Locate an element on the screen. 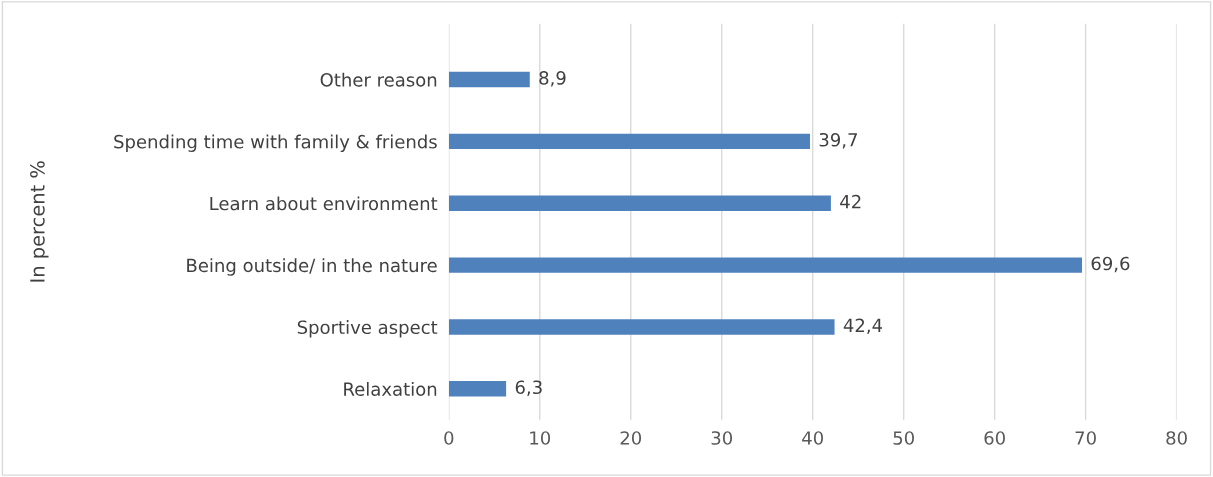 The image size is (1213, 477). y-tick-label: Being outside/ in the nature is located at coordinates (312, 267).